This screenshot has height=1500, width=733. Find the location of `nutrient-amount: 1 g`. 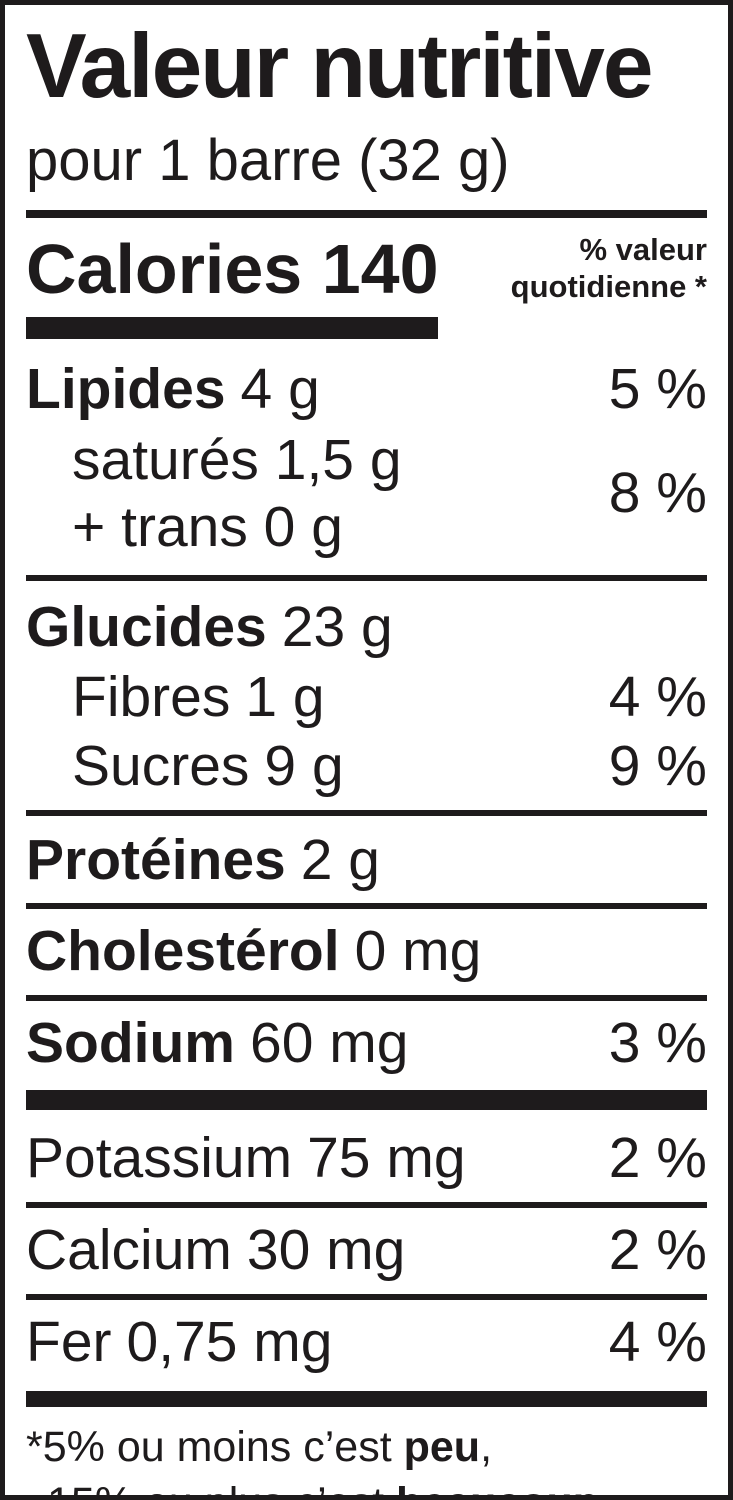

nutrient-amount: 1 g is located at coordinates (285, 696).